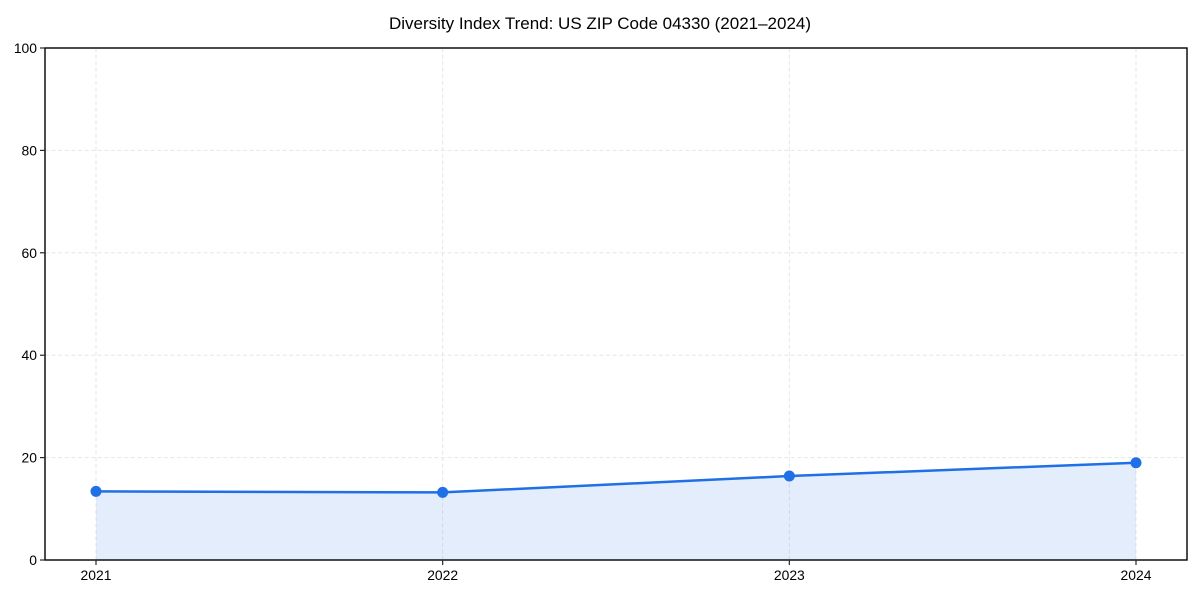 The image size is (1200, 600). What do you see at coordinates (25, 48) in the screenshot?
I see `y-tick-label-100: 100` at bounding box center [25, 48].